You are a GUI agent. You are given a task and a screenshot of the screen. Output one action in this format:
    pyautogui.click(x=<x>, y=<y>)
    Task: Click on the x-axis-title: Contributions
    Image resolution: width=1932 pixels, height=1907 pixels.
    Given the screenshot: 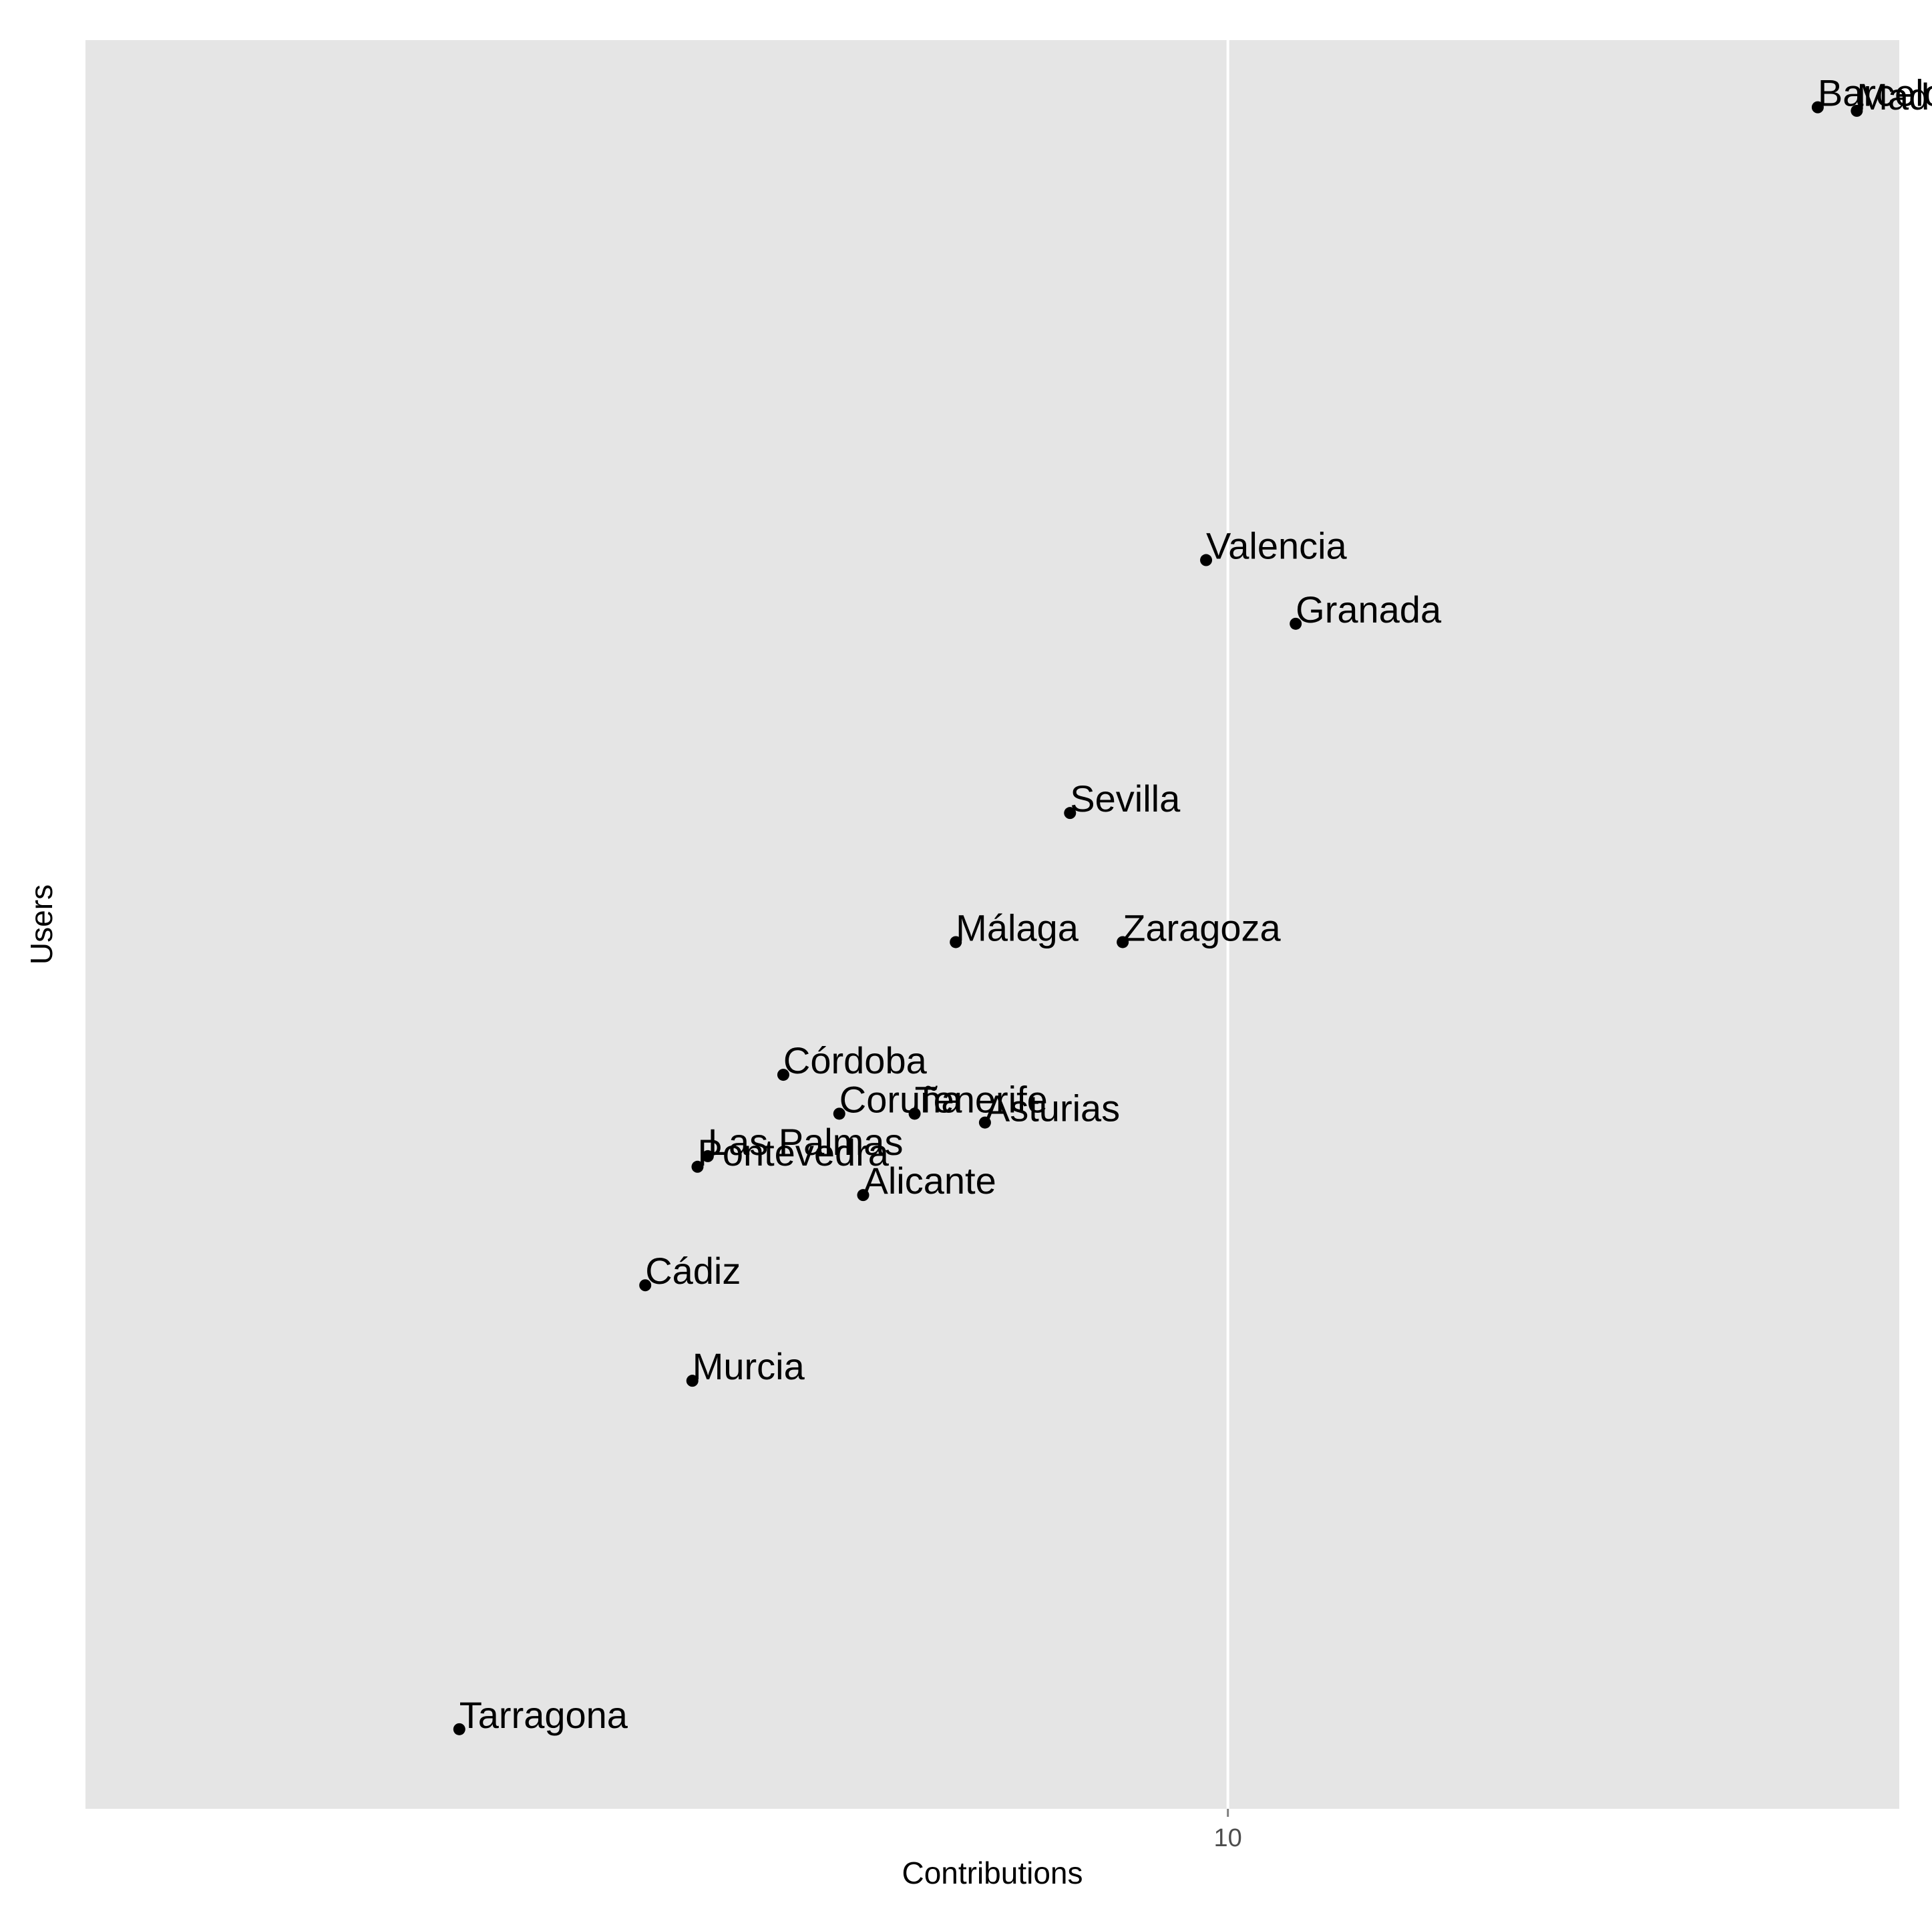 What is the action you would take?
    pyautogui.click(x=992, y=1873)
    